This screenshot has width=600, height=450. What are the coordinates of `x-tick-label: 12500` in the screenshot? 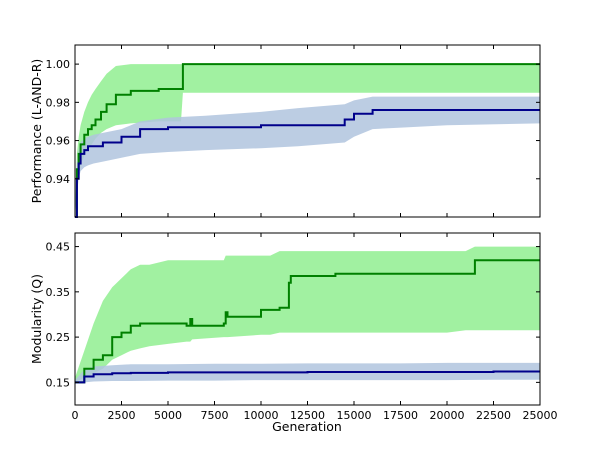 It's located at (307, 415).